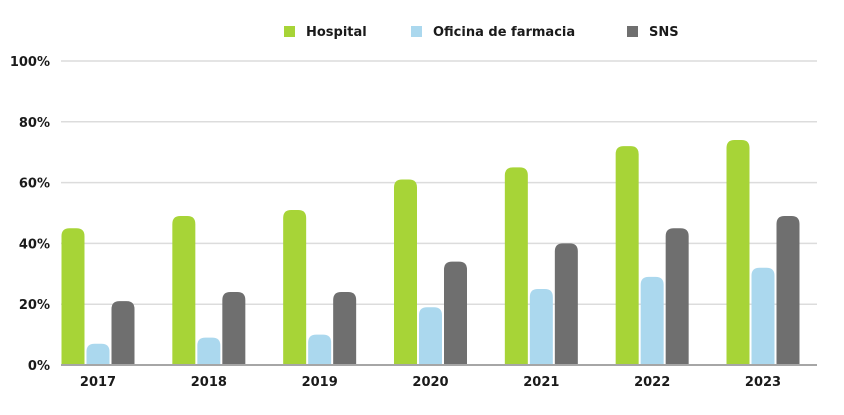  What do you see at coordinates (664, 32) in the screenshot?
I see `legend-label: SNS` at bounding box center [664, 32].